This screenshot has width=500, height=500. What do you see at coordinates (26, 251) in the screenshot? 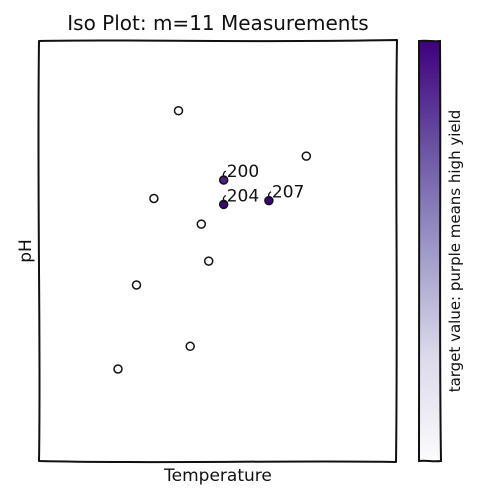
I see `y-axis-label: pH` at bounding box center [26, 251].